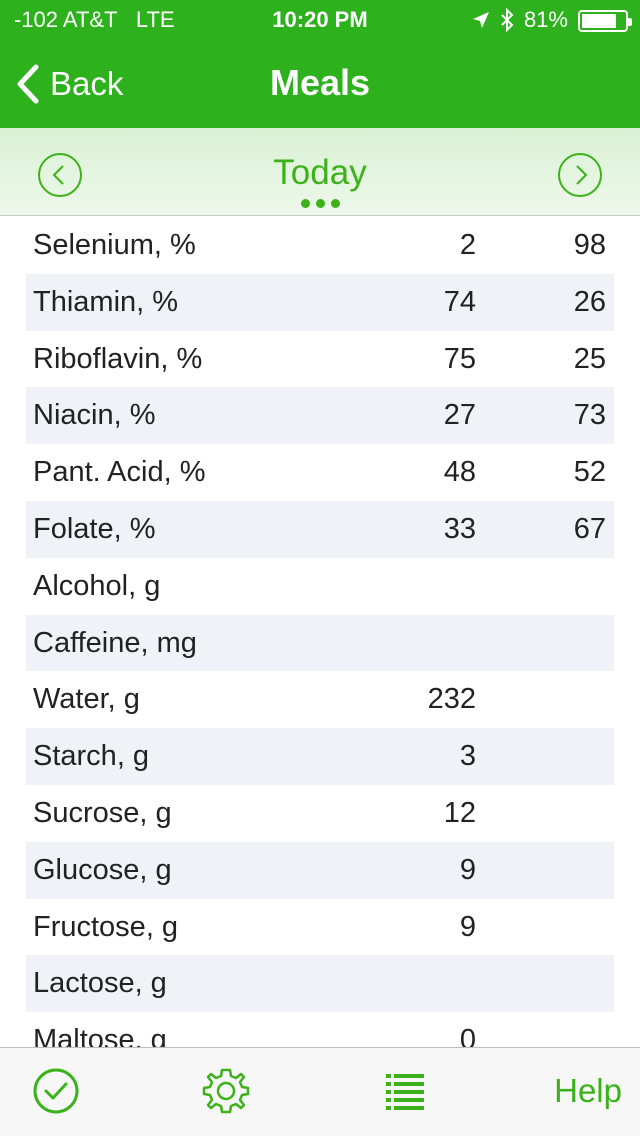 Image resolution: width=640 pixels, height=1136 pixels. What do you see at coordinates (91, 756) in the screenshot?
I see `nutrient-name: Starch, g` at bounding box center [91, 756].